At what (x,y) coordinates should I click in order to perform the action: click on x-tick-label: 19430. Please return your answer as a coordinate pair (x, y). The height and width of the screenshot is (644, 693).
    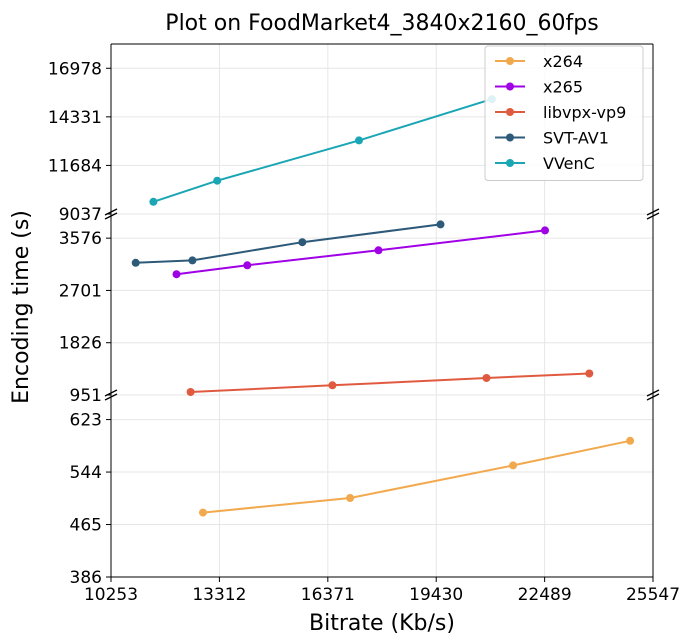
    Looking at the image, I should click on (436, 595).